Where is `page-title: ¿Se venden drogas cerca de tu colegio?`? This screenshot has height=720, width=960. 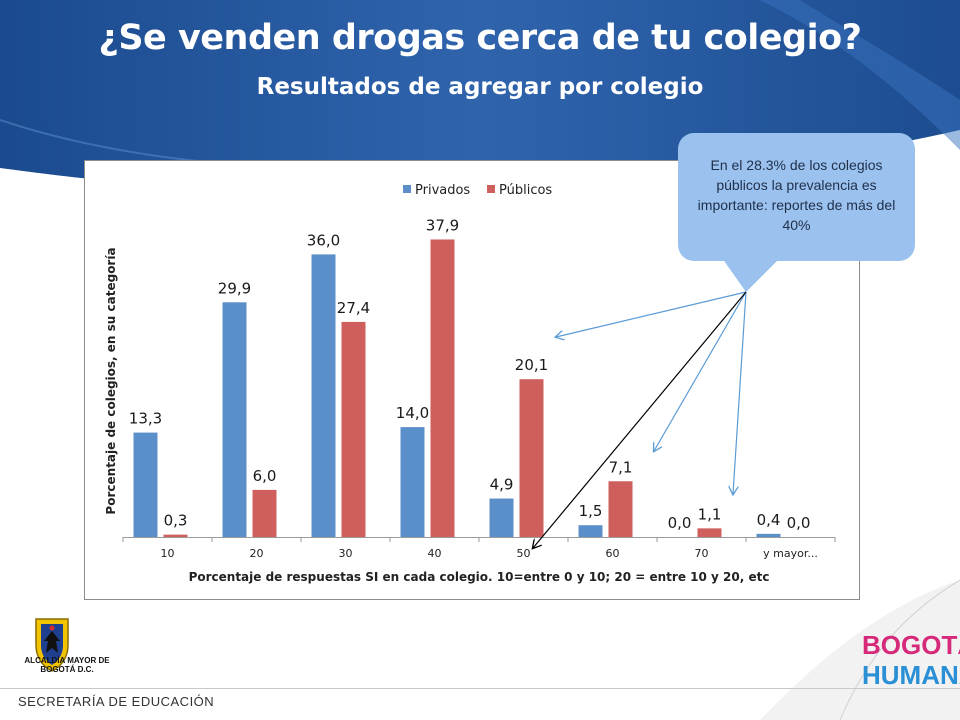 page-title: ¿Se venden drogas cerca de tu colegio? is located at coordinates (480, 38).